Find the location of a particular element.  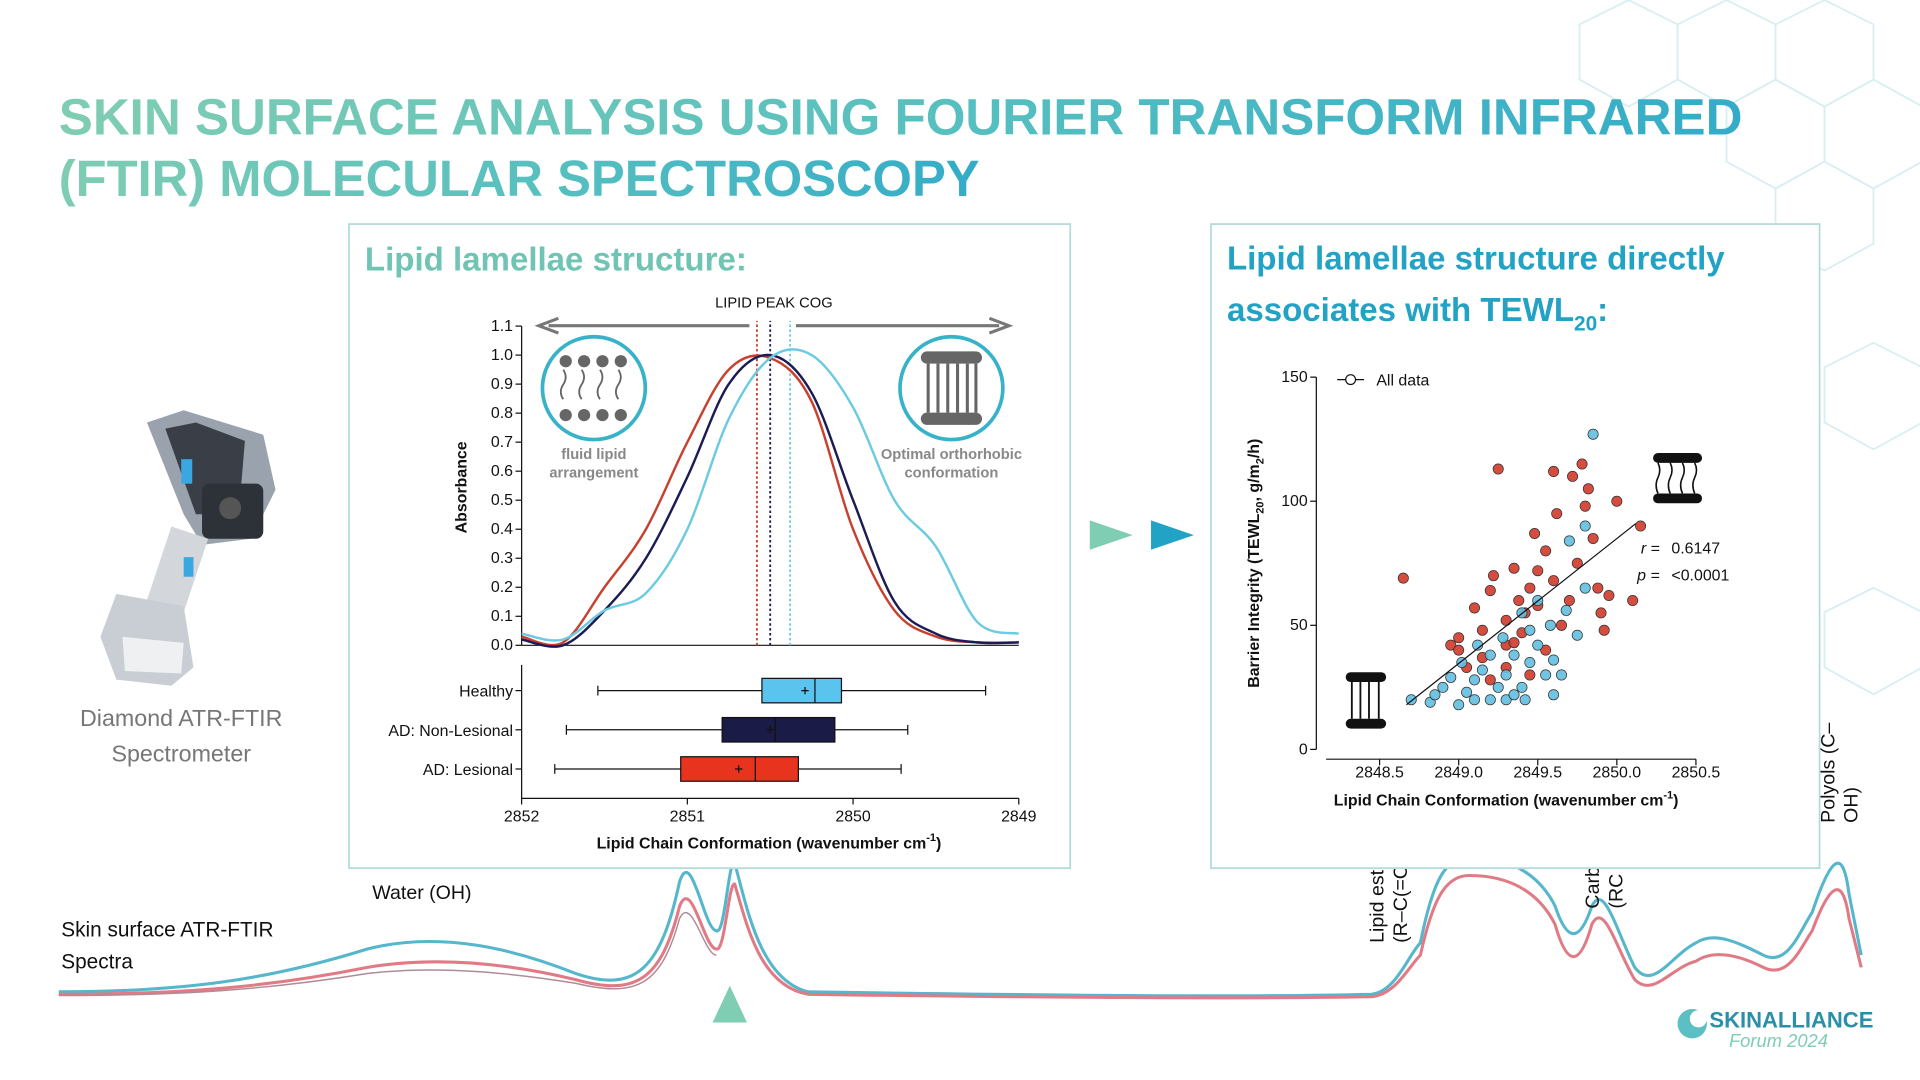

y-tick-label: 0.2 is located at coordinates (502, 587).